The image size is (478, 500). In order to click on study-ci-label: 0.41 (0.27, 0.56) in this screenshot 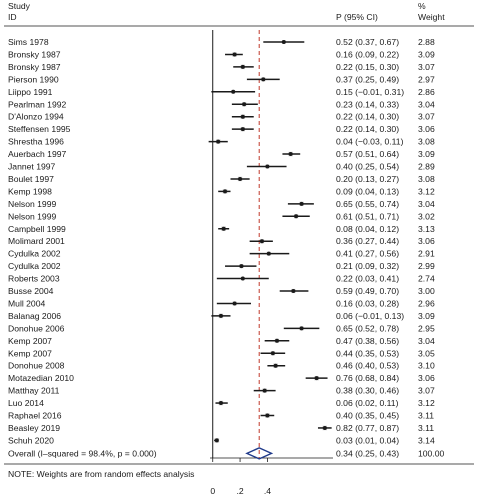, I will do `click(367, 254)`.